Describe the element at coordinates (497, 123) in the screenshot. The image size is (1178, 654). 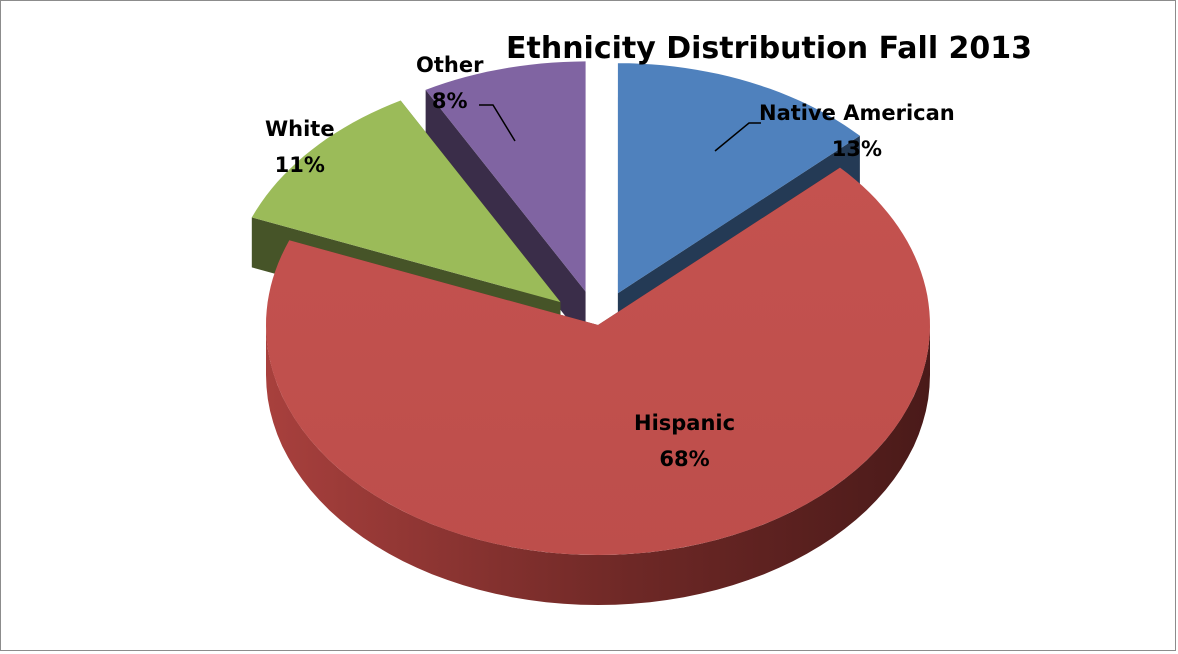
I see `leader-line-other` at that location.